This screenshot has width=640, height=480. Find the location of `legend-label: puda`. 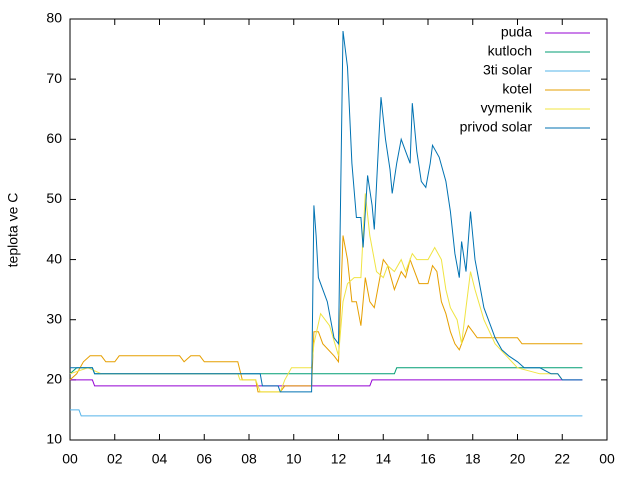

legend-label: puda is located at coordinates (516, 32).